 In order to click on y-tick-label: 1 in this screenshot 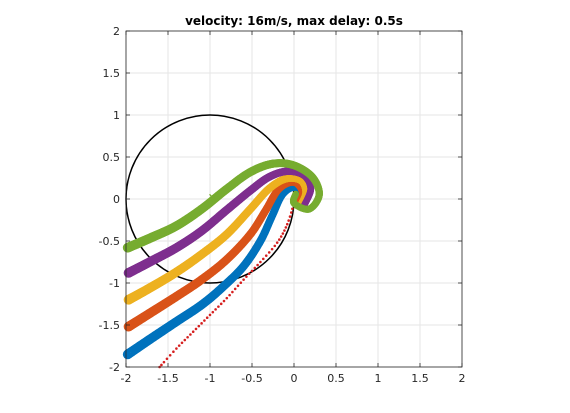, I will do `click(116, 115)`.